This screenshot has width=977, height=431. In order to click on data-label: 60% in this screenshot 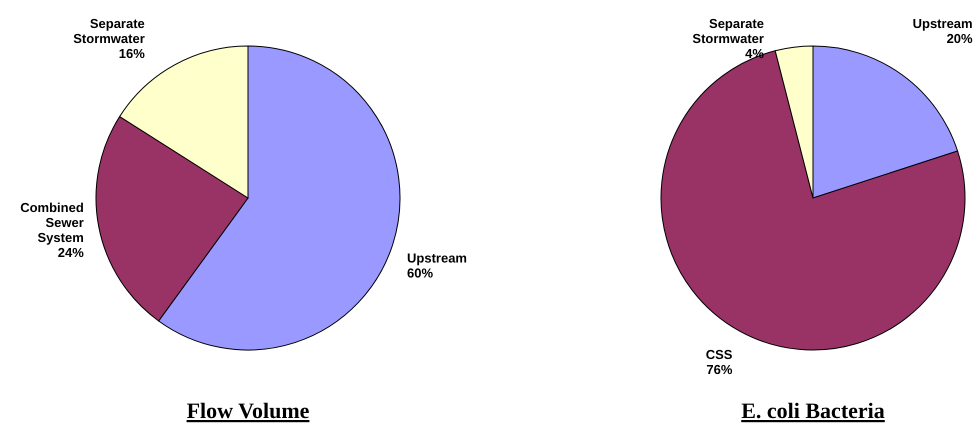, I will do `click(420, 273)`.